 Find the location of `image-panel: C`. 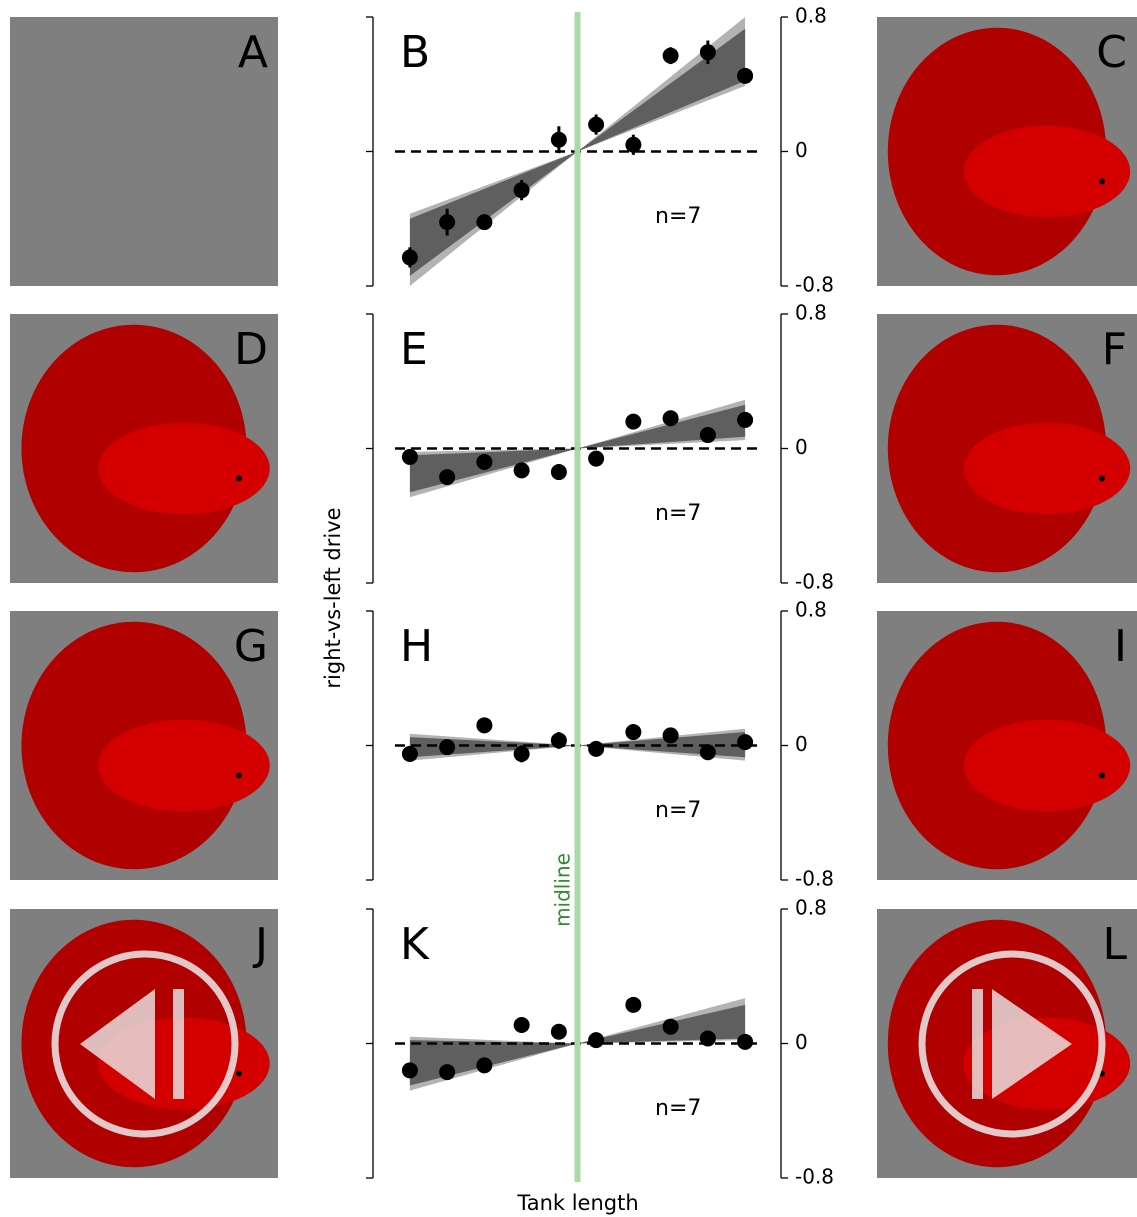

image-panel: C is located at coordinates (1007, 151).